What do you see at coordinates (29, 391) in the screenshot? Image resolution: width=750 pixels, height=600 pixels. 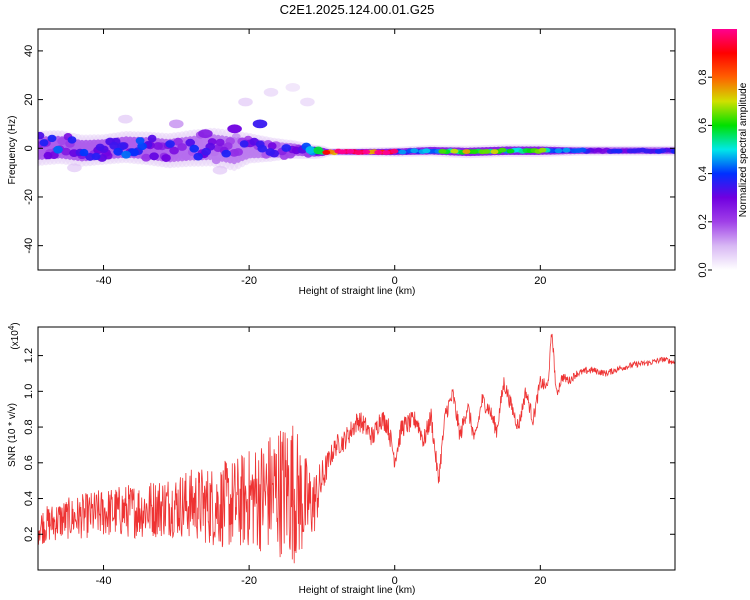 I see `y-tick-label: 1.0` at bounding box center [29, 391].